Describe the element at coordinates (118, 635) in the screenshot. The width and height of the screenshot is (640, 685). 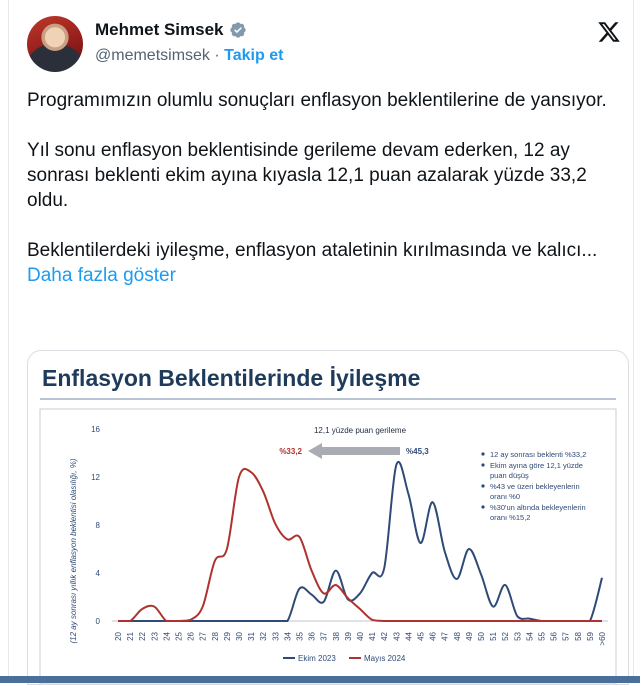
I see `x-tick-label: 20` at that location.